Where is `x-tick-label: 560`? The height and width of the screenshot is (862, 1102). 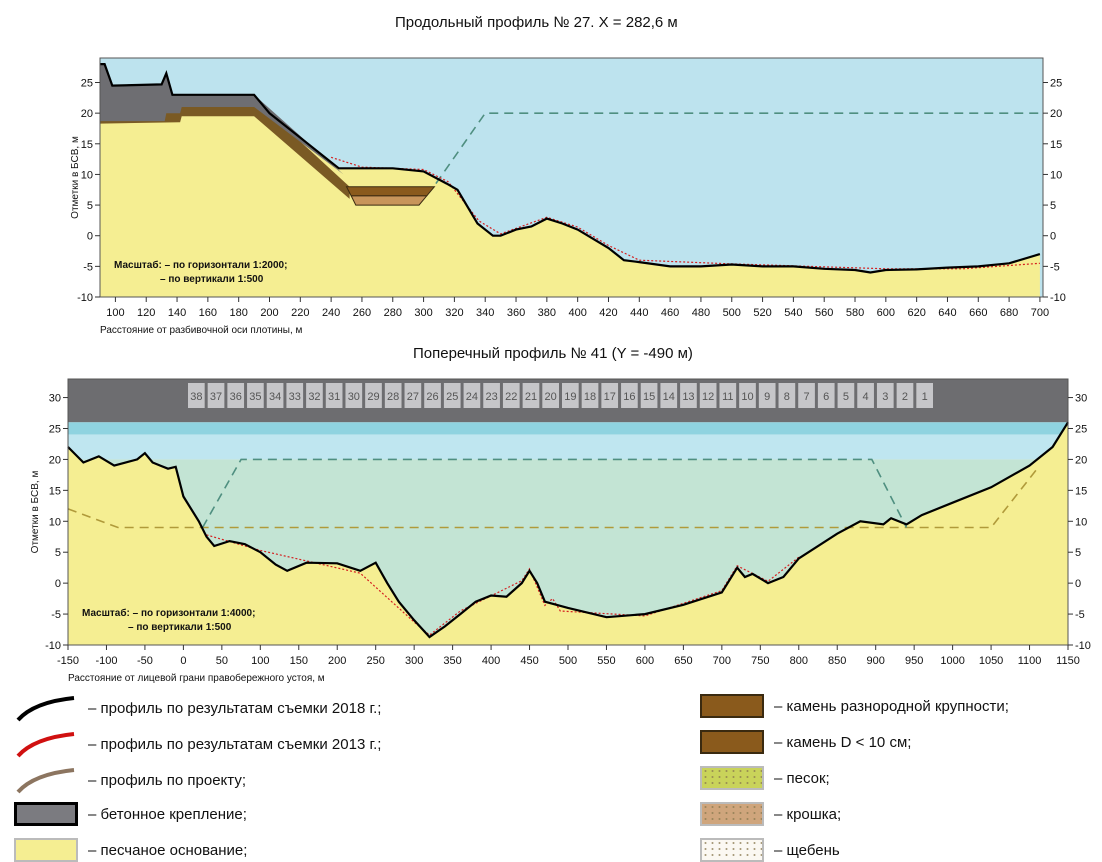
x-tick-label: 560 is located at coordinates (824, 313).